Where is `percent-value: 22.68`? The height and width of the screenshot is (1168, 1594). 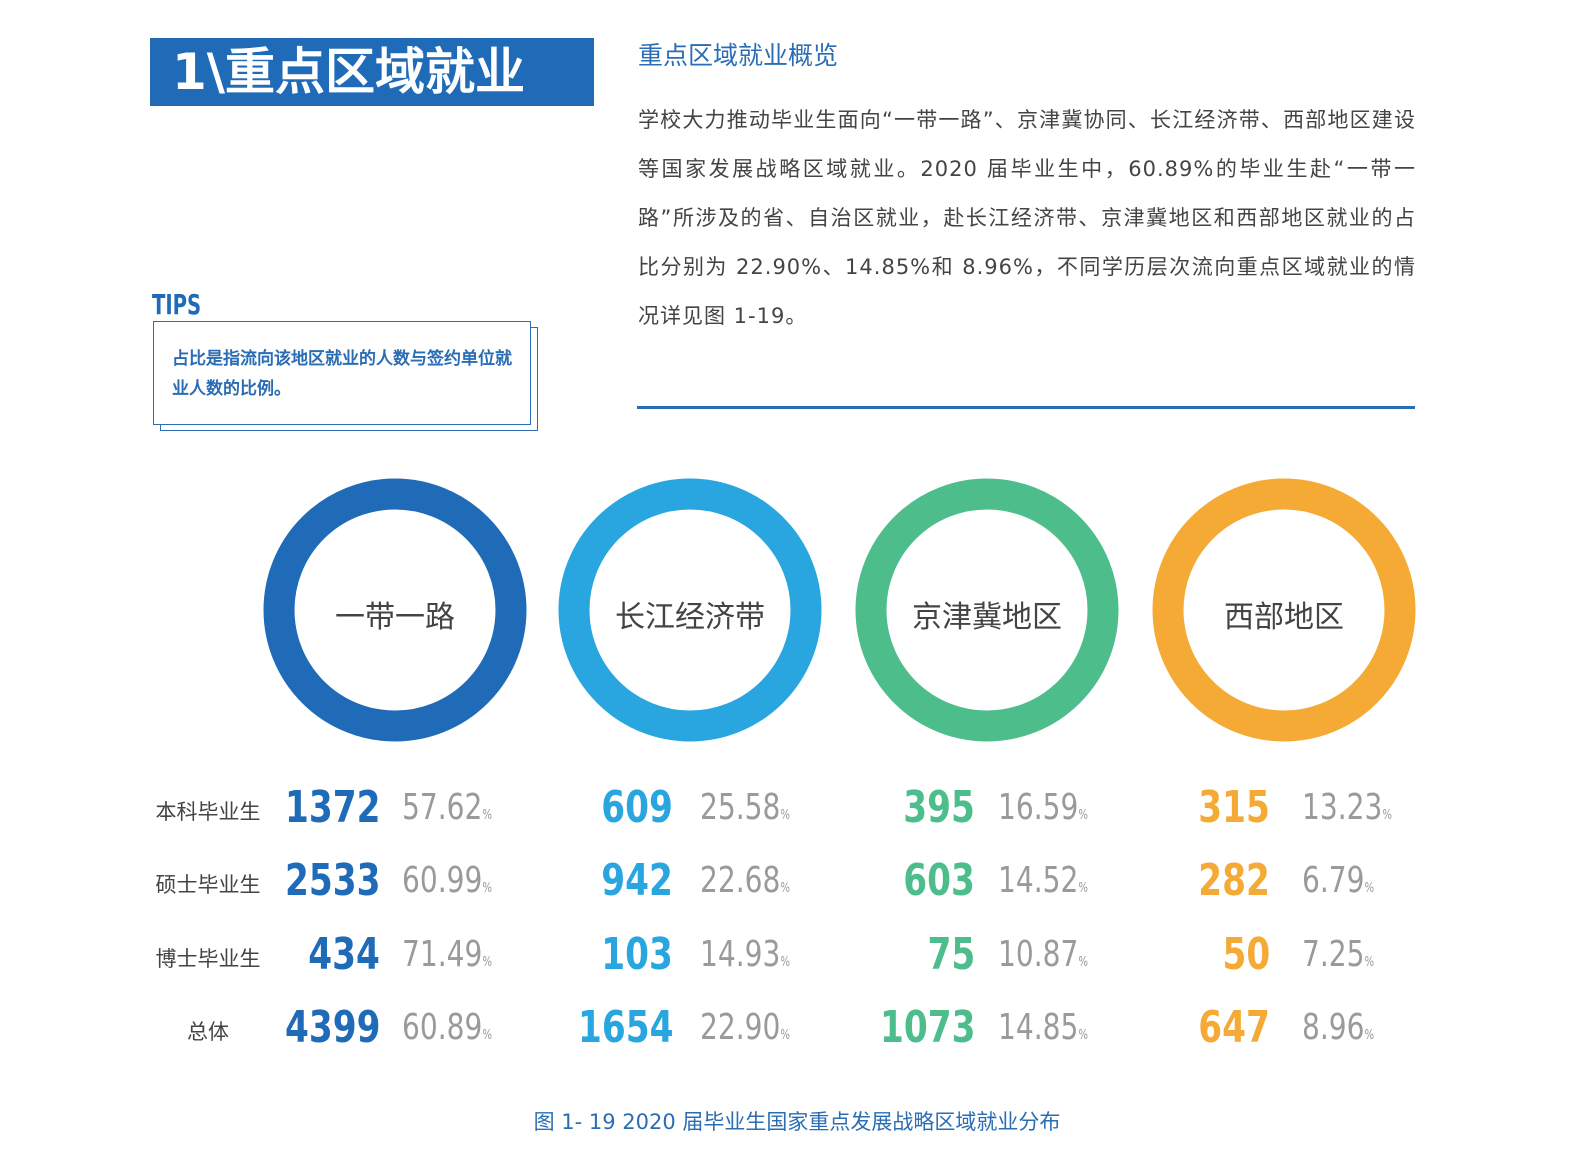
percent-value: 22.68 is located at coordinates (740, 880).